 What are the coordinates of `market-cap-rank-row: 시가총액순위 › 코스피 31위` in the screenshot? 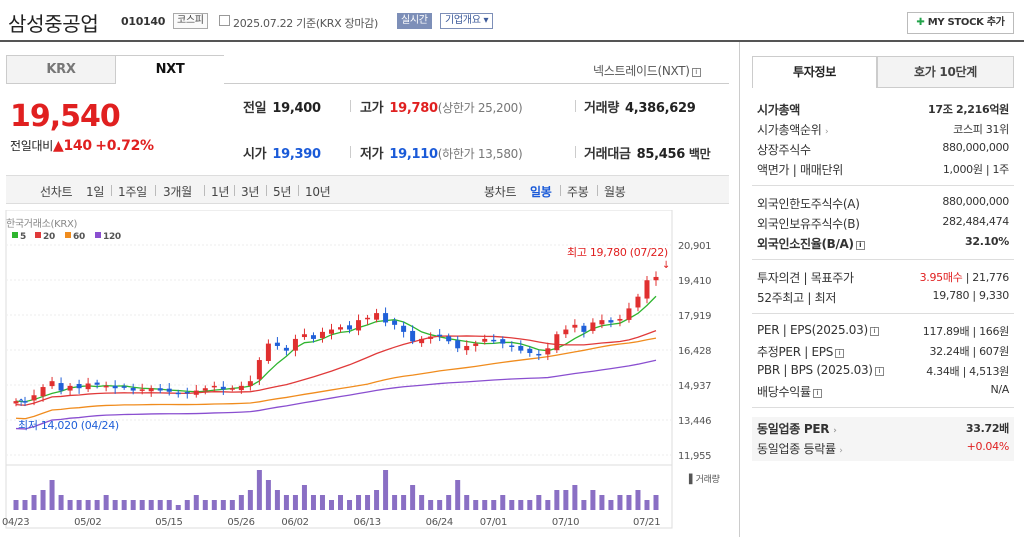 It's located at (883, 130).